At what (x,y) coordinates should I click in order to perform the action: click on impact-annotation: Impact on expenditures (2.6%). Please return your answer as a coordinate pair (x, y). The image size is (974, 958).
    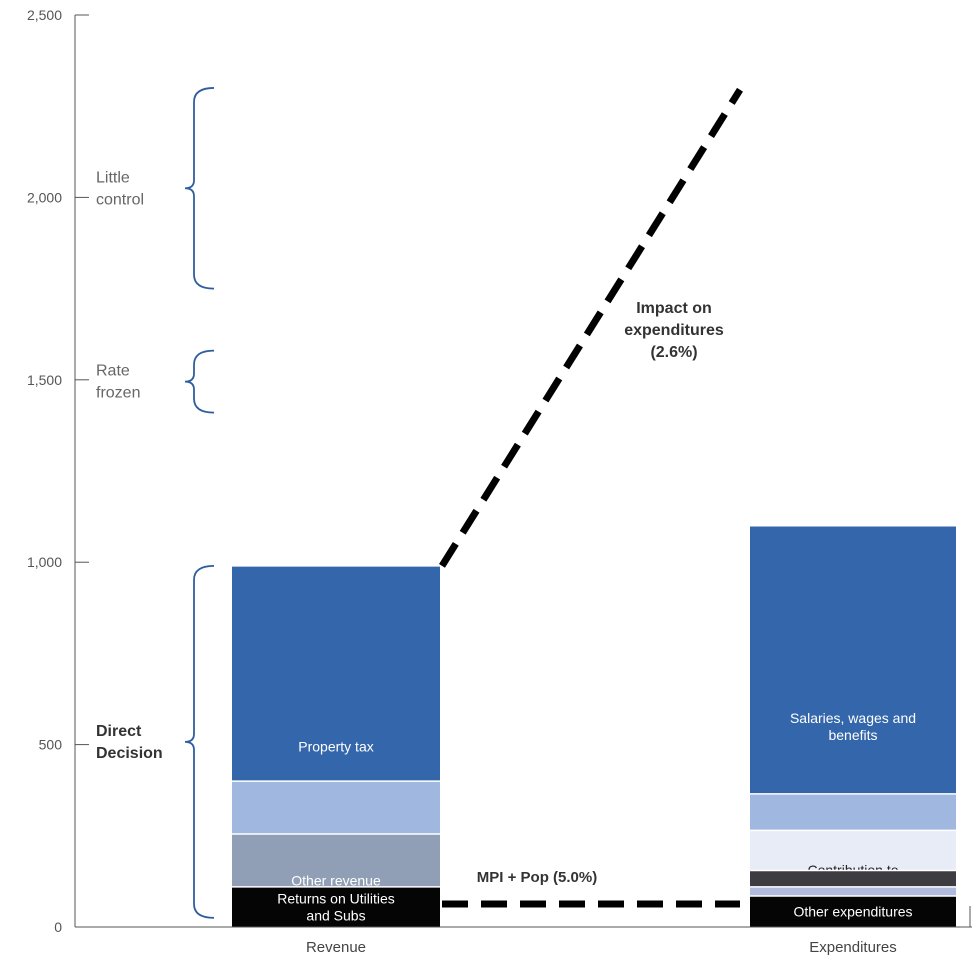
    Looking at the image, I should click on (674, 330).